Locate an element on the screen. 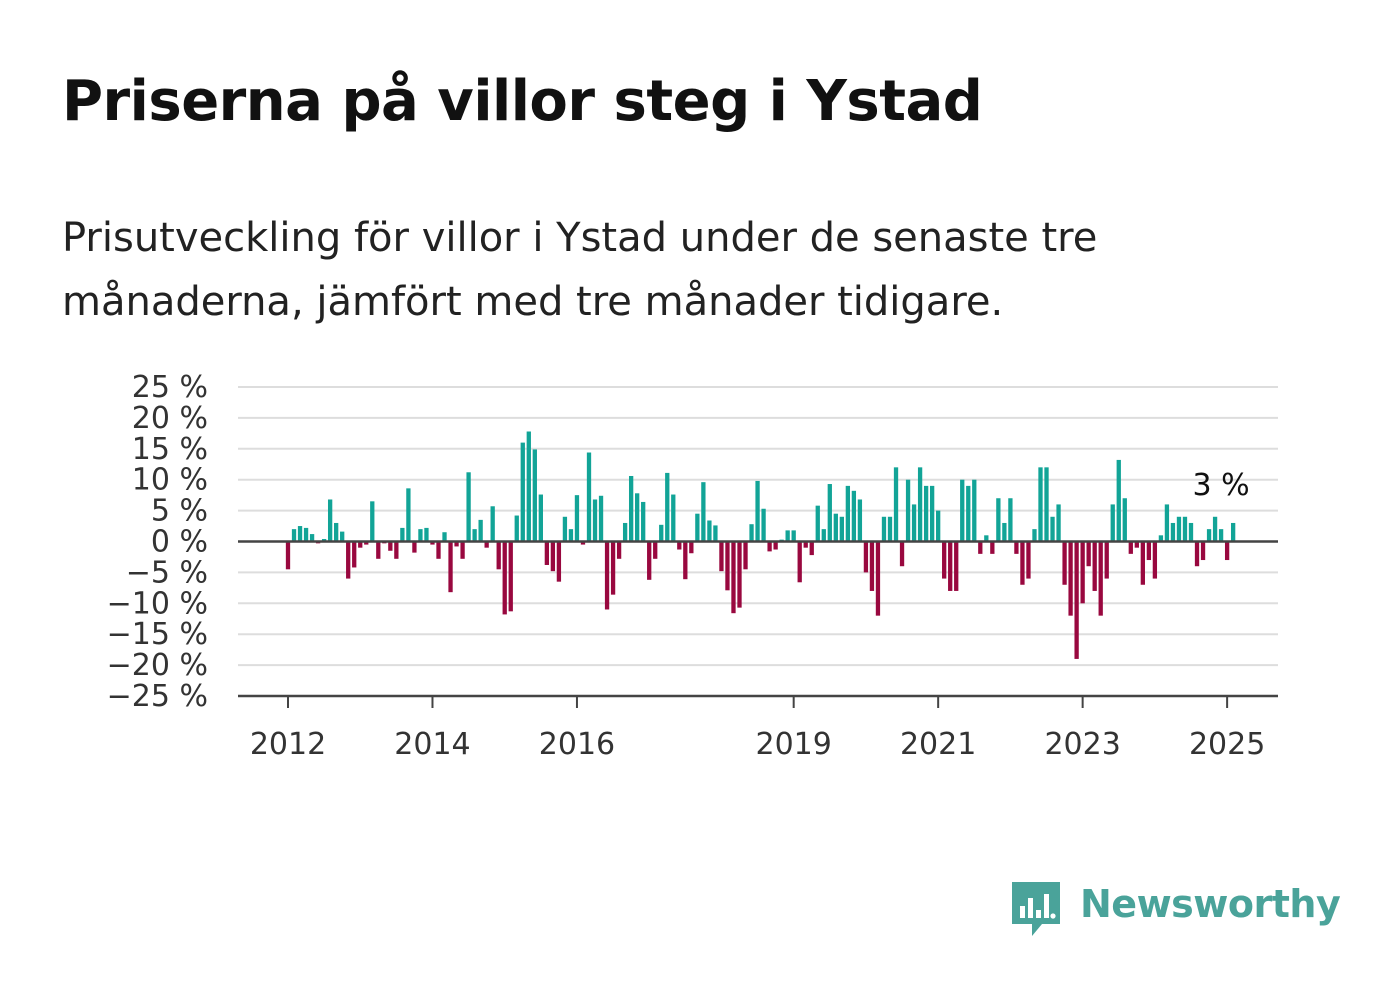 This screenshot has height=999, width=1382. newsworthy-logo: Newsworthy is located at coordinates (1175, 910).